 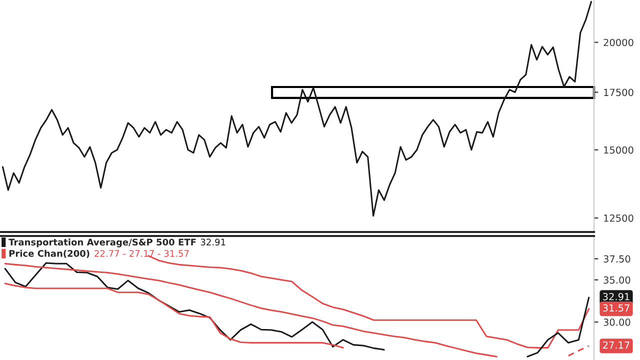 What do you see at coordinates (616, 345) in the screenshot?
I see `text: 27.17` at bounding box center [616, 345].